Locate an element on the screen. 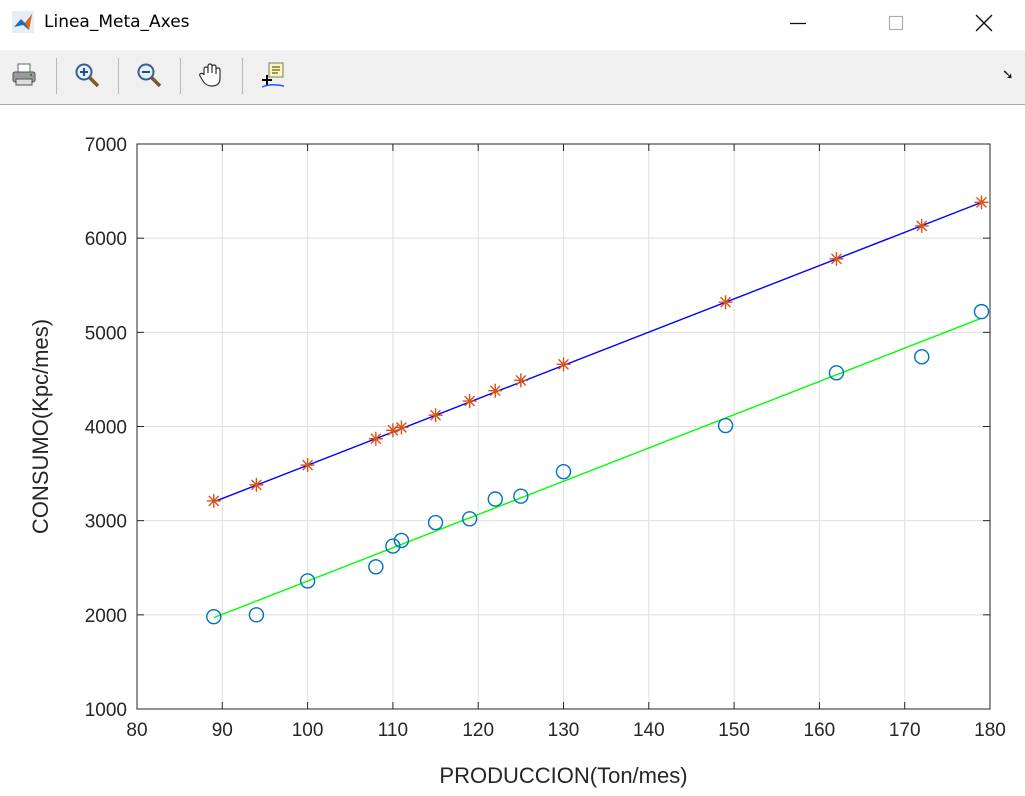 The height and width of the screenshot is (796, 1025). zoom-in-icon is located at coordinates (87, 75).